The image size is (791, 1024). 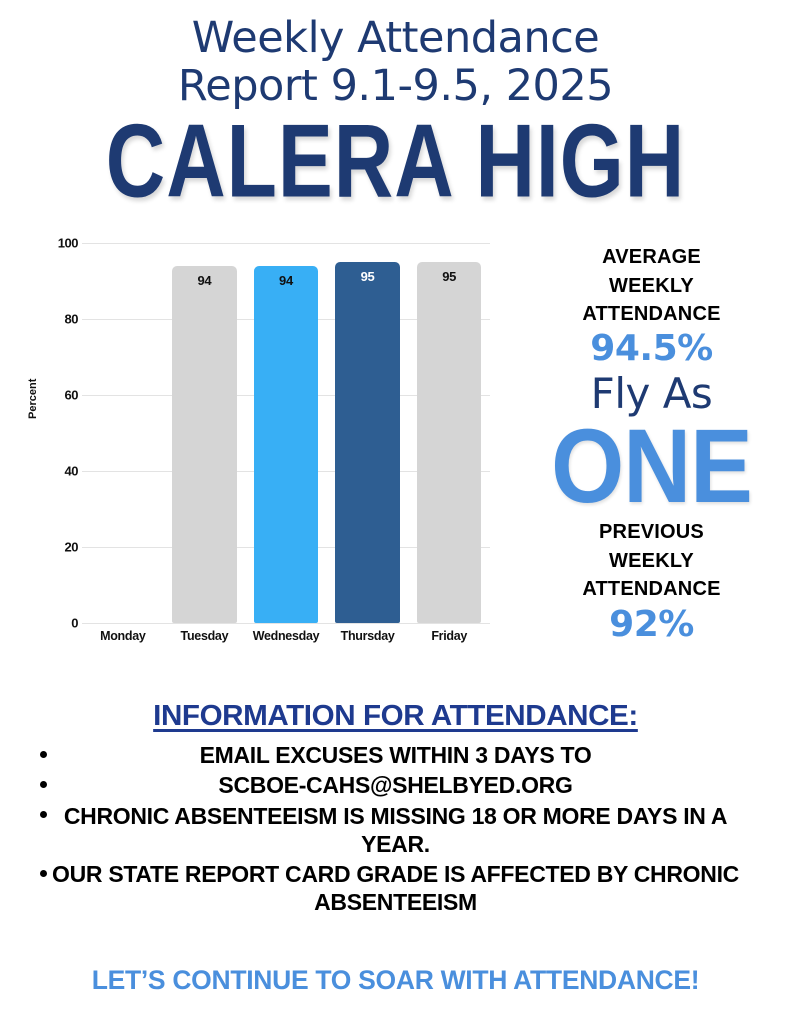 I want to click on information-heading: INFORMATION FOR ATTENDANCE:, so click(x=395, y=716).